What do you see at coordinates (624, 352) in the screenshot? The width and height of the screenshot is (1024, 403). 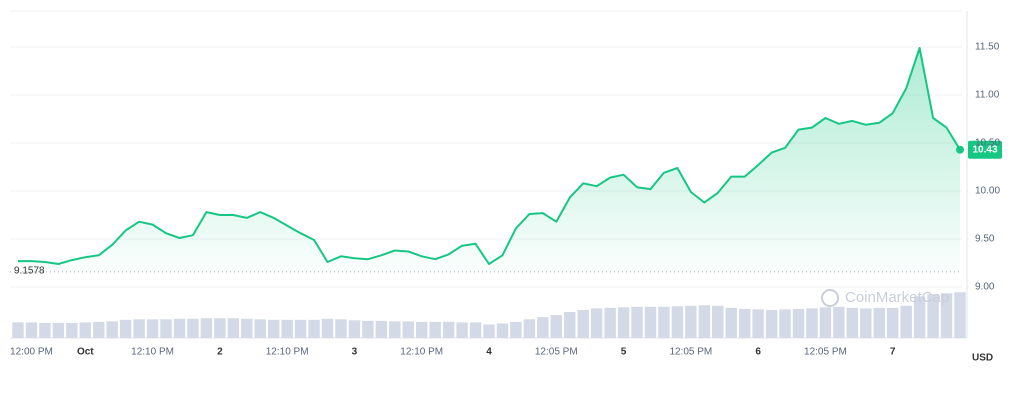 I see `x-tick-label: 5` at bounding box center [624, 352].